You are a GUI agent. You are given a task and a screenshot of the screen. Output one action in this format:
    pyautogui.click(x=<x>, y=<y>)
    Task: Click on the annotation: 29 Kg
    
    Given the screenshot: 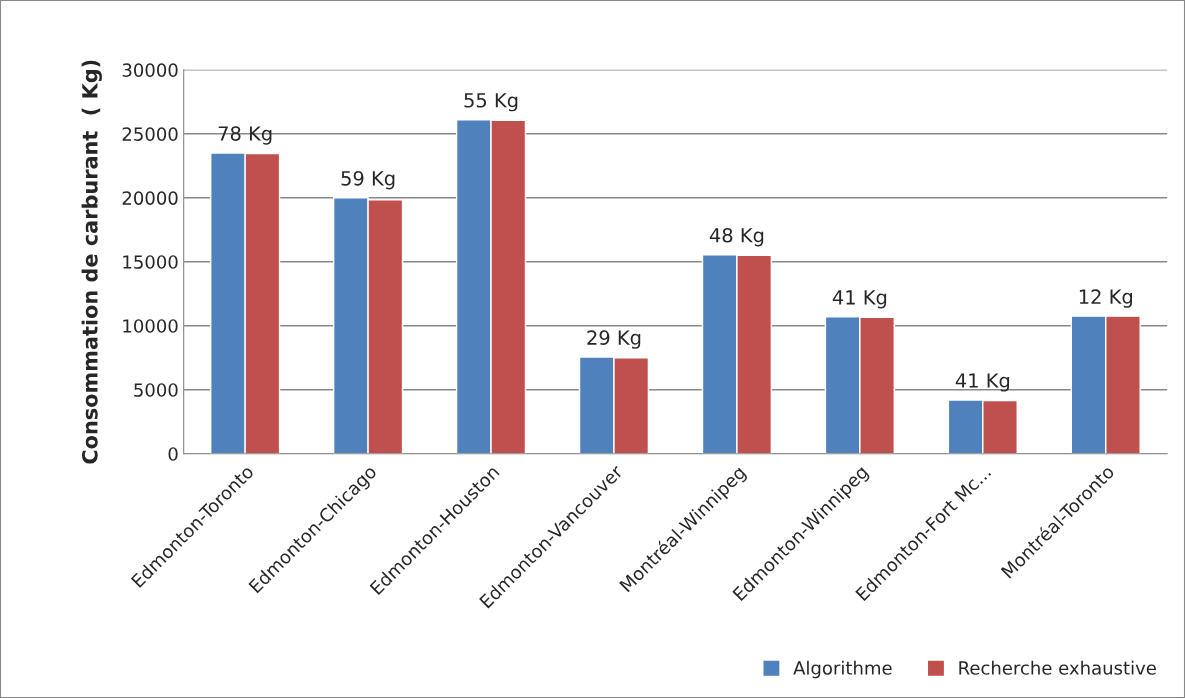 What is the action you would take?
    pyautogui.click(x=614, y=339)
    